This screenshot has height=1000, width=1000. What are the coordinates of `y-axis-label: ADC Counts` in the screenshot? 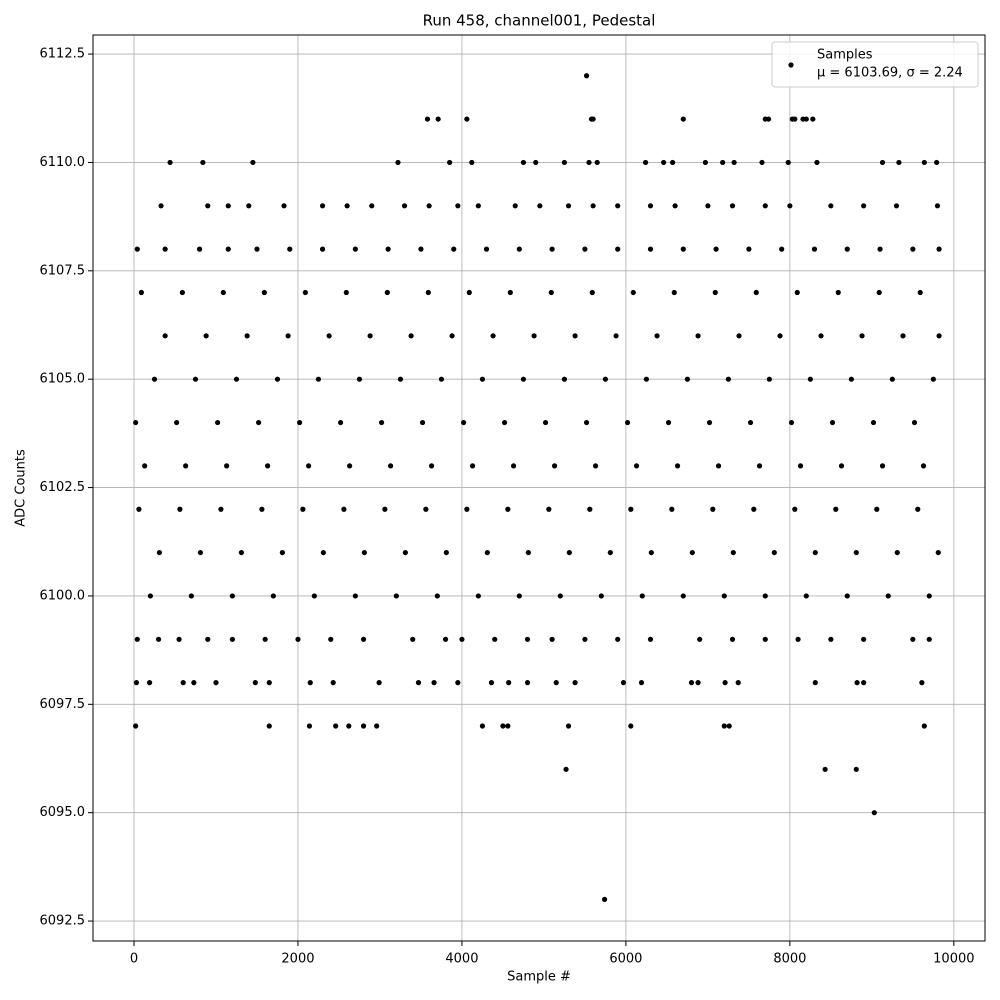 It's located at (21, 488).